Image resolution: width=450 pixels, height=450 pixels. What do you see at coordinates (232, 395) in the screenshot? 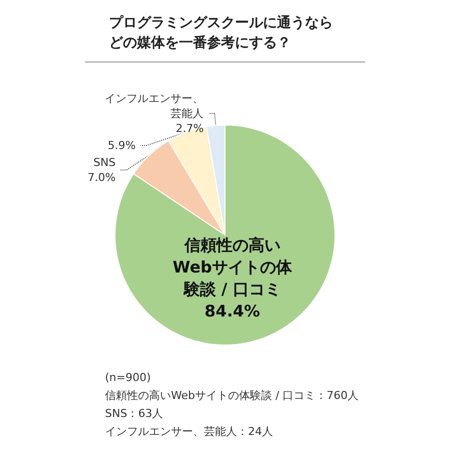
I see `text: 信頼性の高いWebサイトの体験談 / 口コミ：760人` at bounding box center [232, 395].